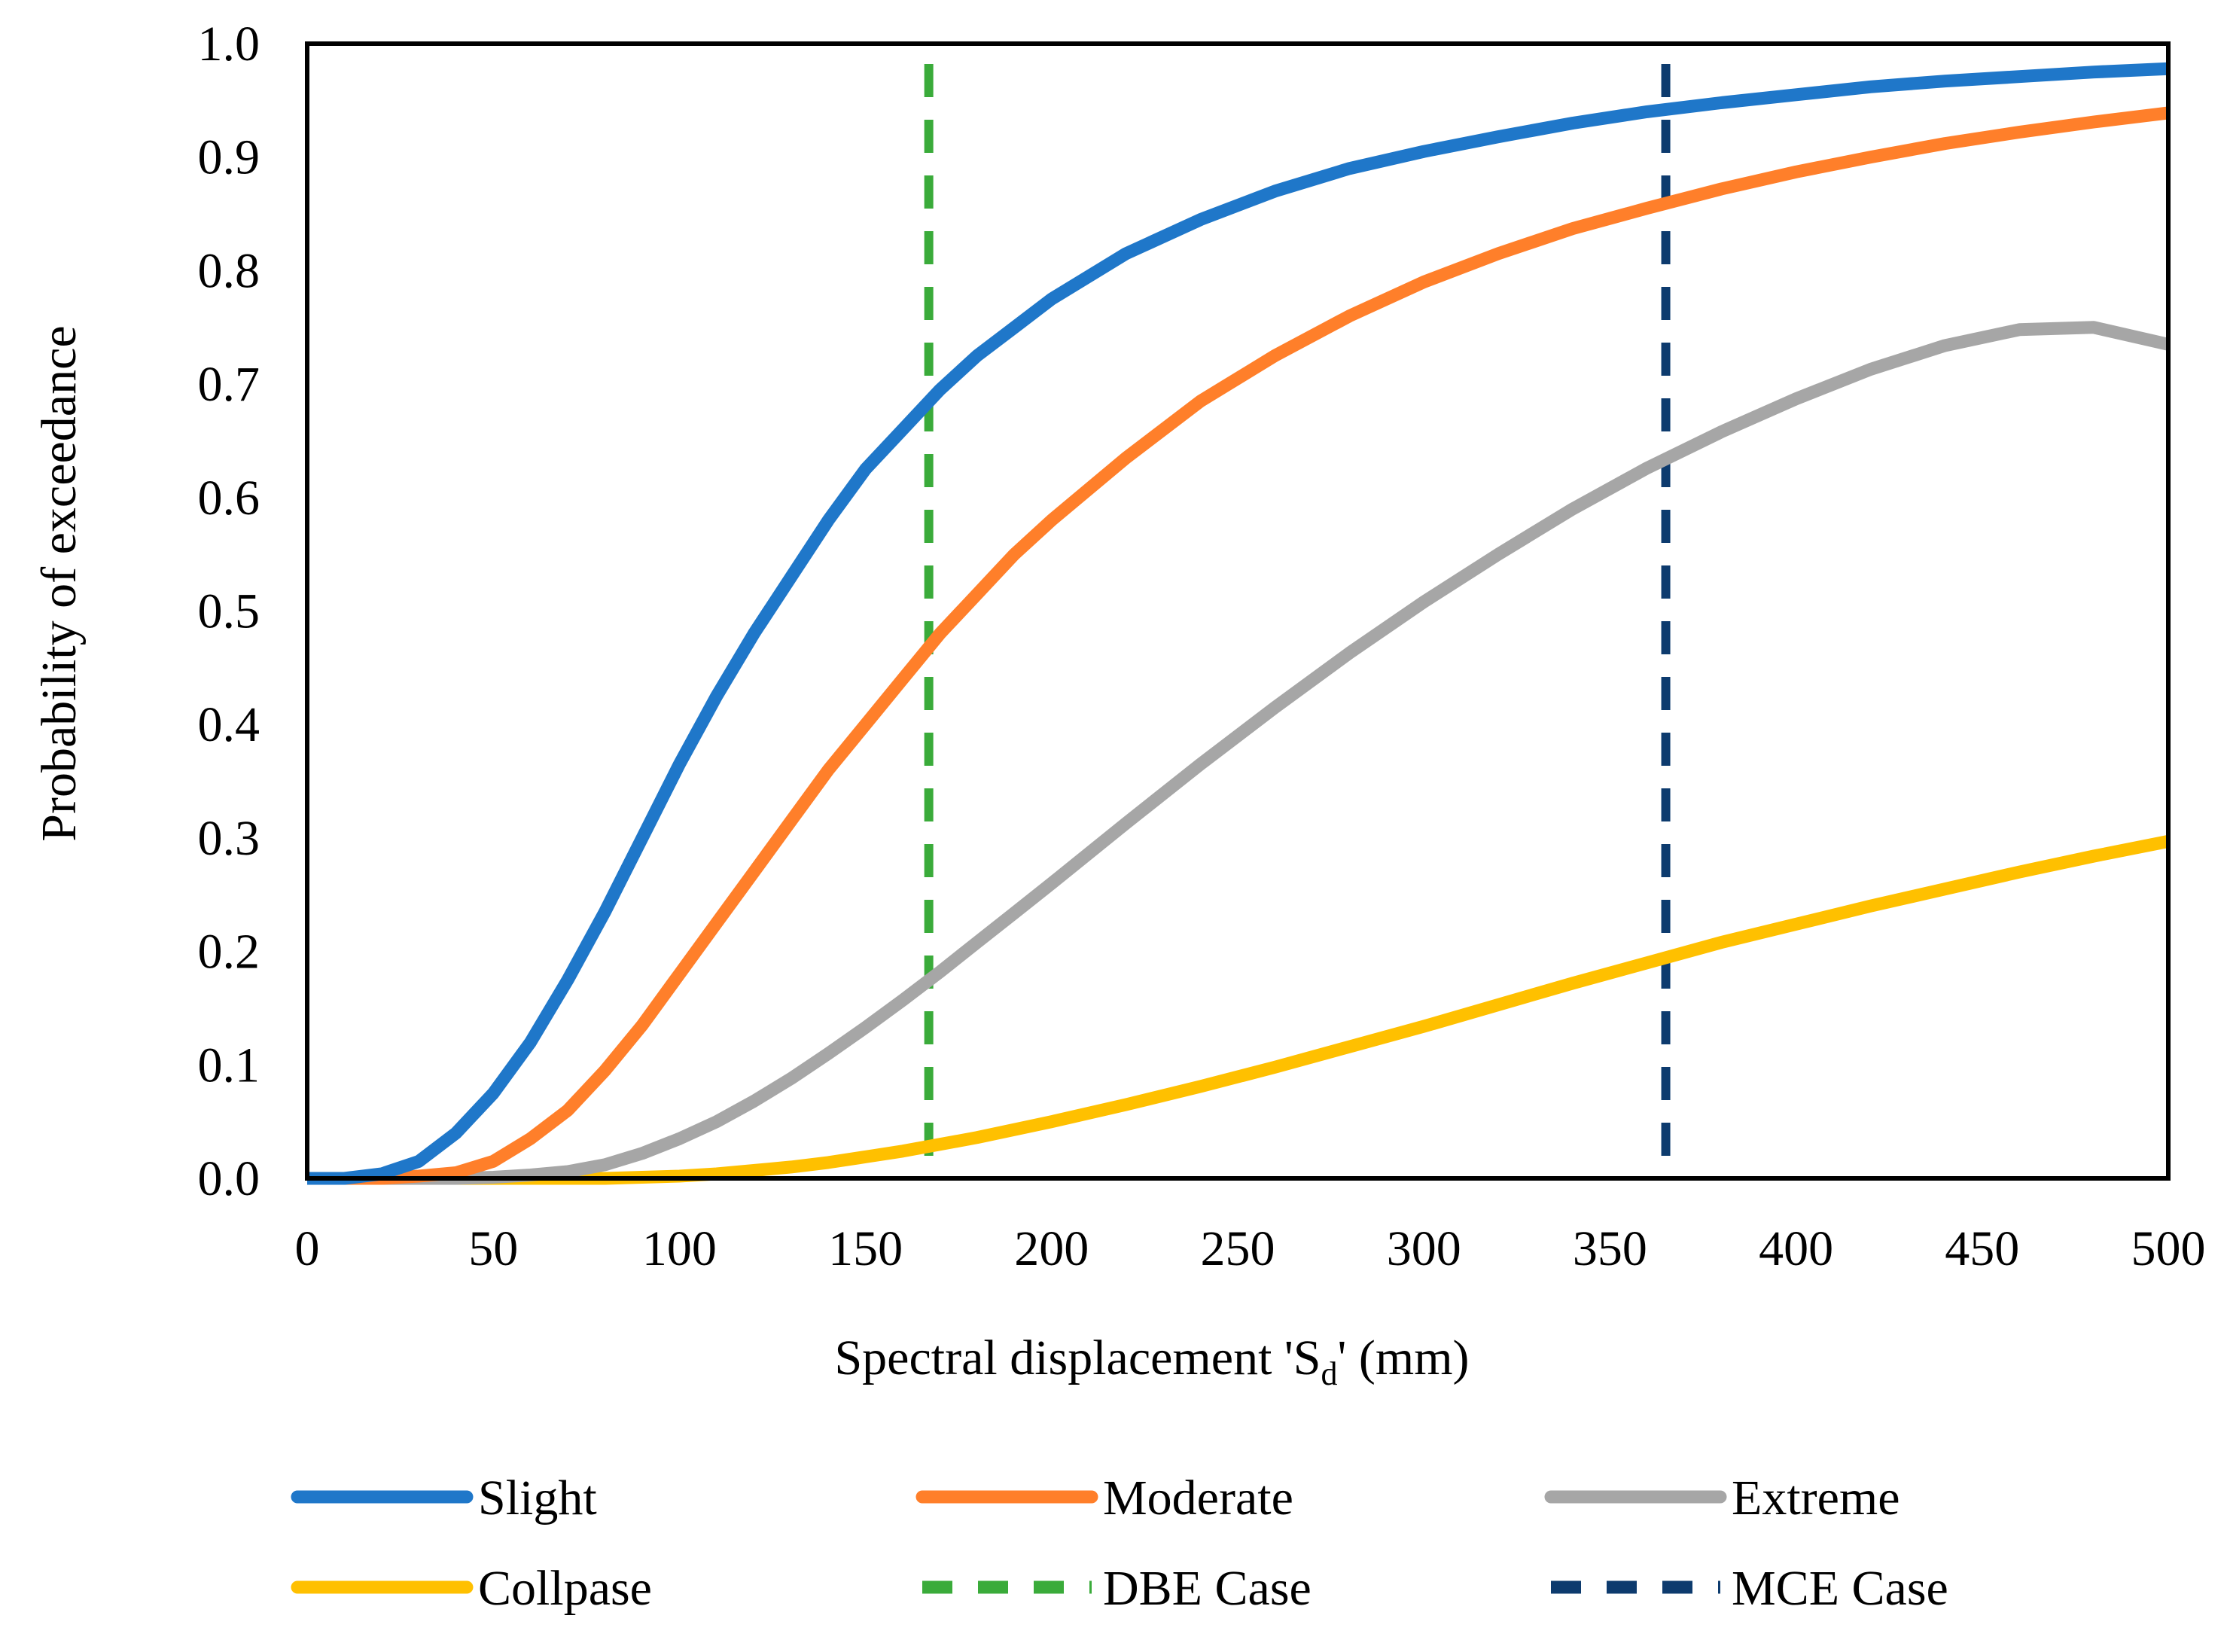 The image size is (2227, 1652). I want to click on x-axis-label-unit: ' (mm), so click(1404, 1357).